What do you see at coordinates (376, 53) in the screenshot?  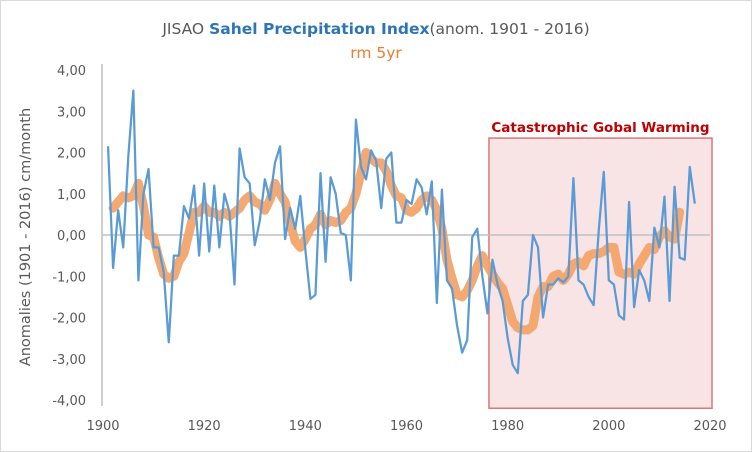 I see `chart-subtitle: rm 5yr` at bounding box center [376, 53].